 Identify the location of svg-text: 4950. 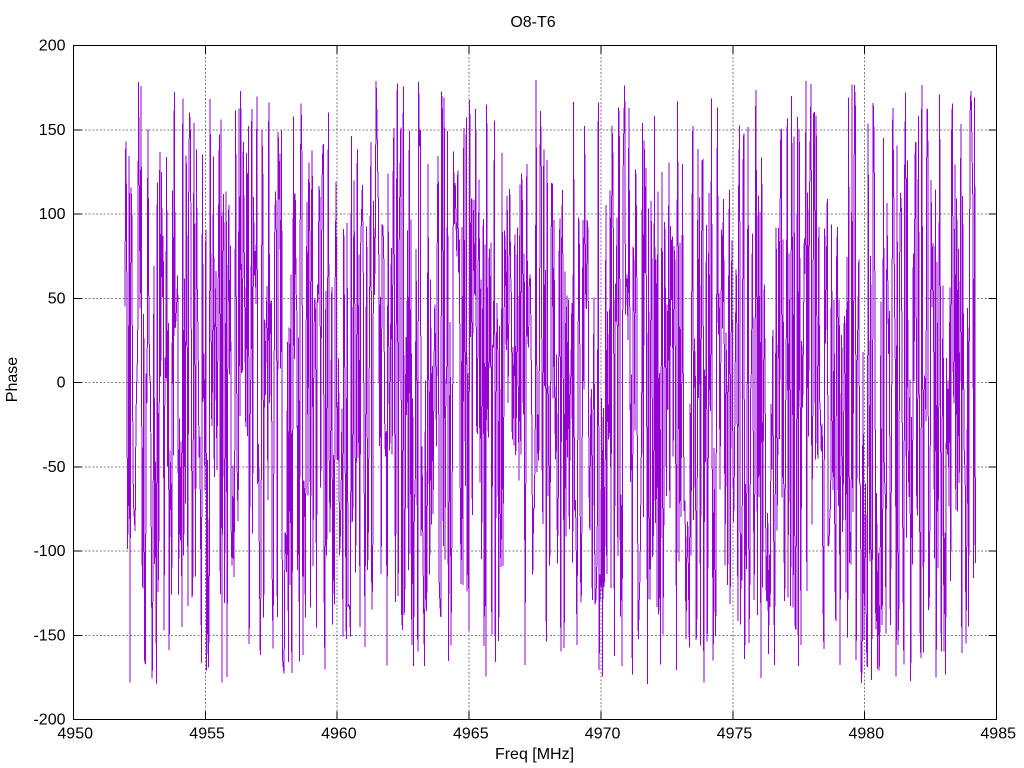
(75, 734).